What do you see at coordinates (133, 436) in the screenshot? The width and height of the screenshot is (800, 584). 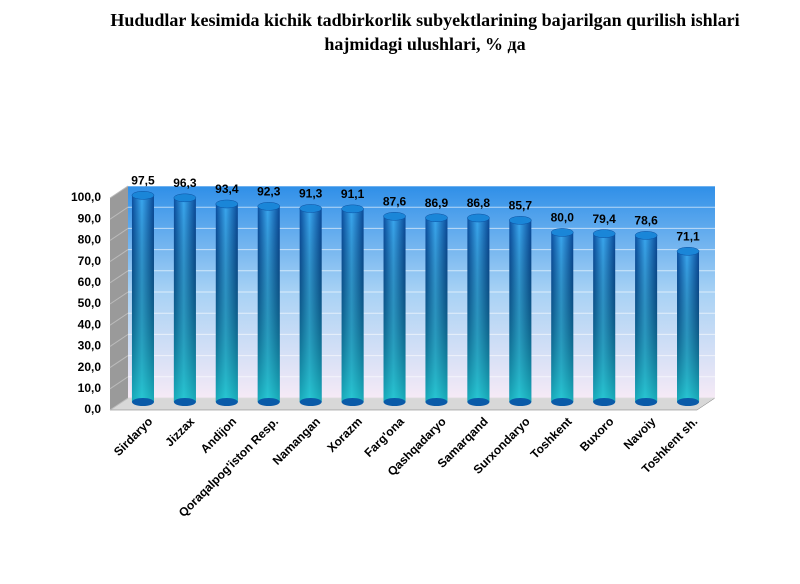 I see `x-tick-label: Sirdaryo` at bounding box center [133, 436].